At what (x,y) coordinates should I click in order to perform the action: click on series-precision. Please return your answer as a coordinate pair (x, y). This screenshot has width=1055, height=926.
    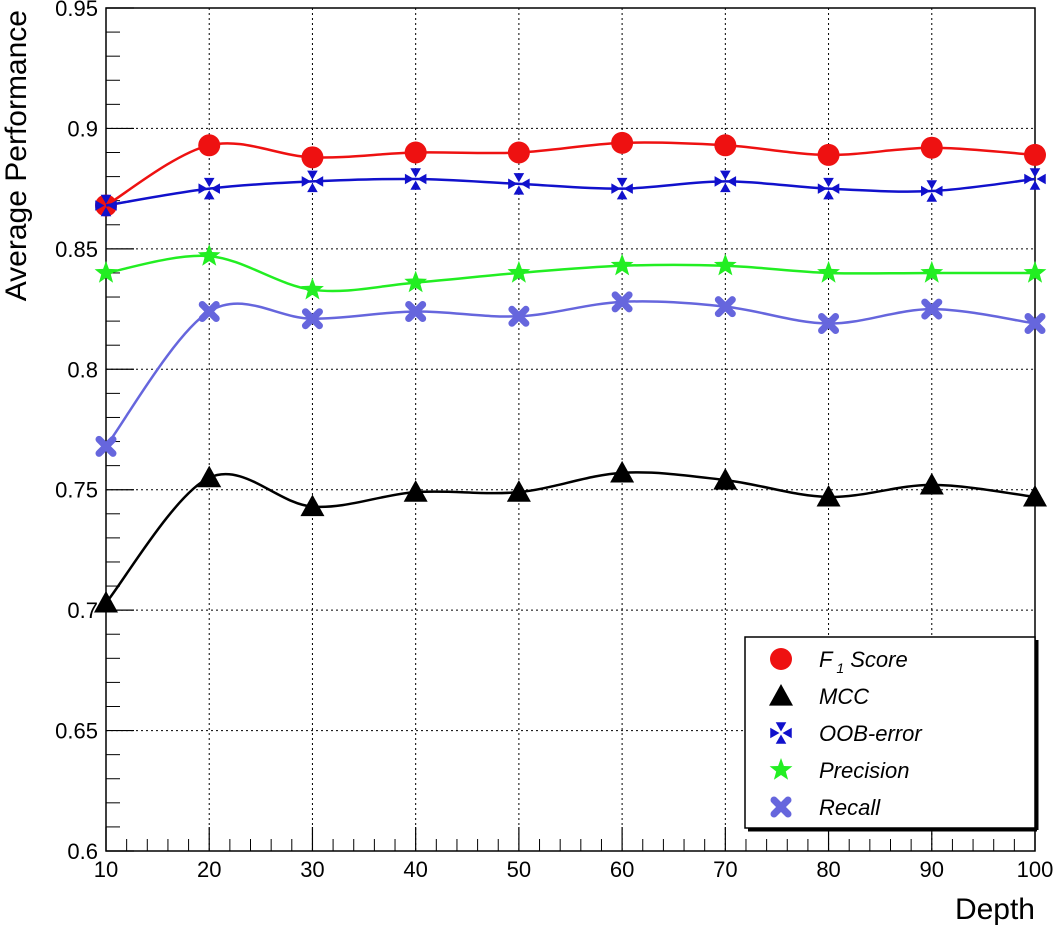
    Looking at the image, I should click on (570, 272).